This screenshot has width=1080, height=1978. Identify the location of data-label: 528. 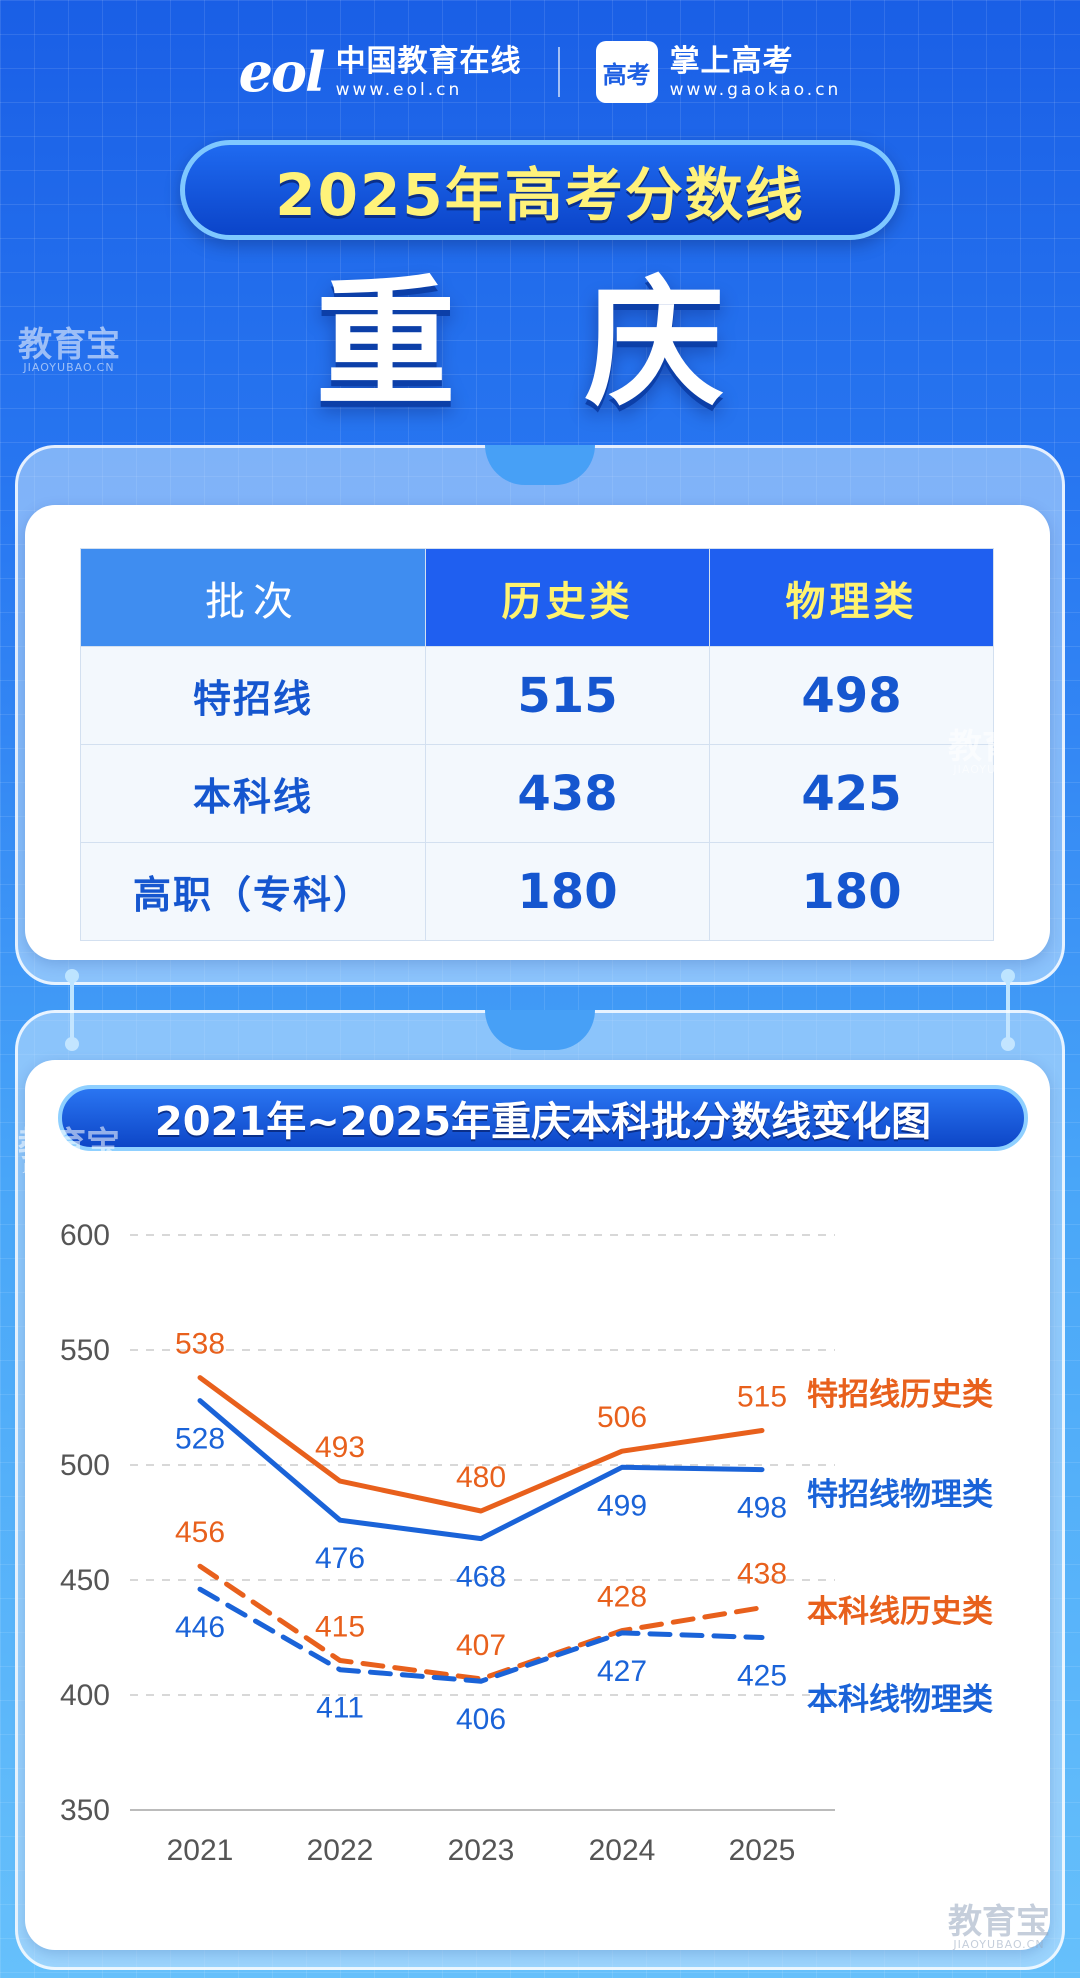
(200, 1439).